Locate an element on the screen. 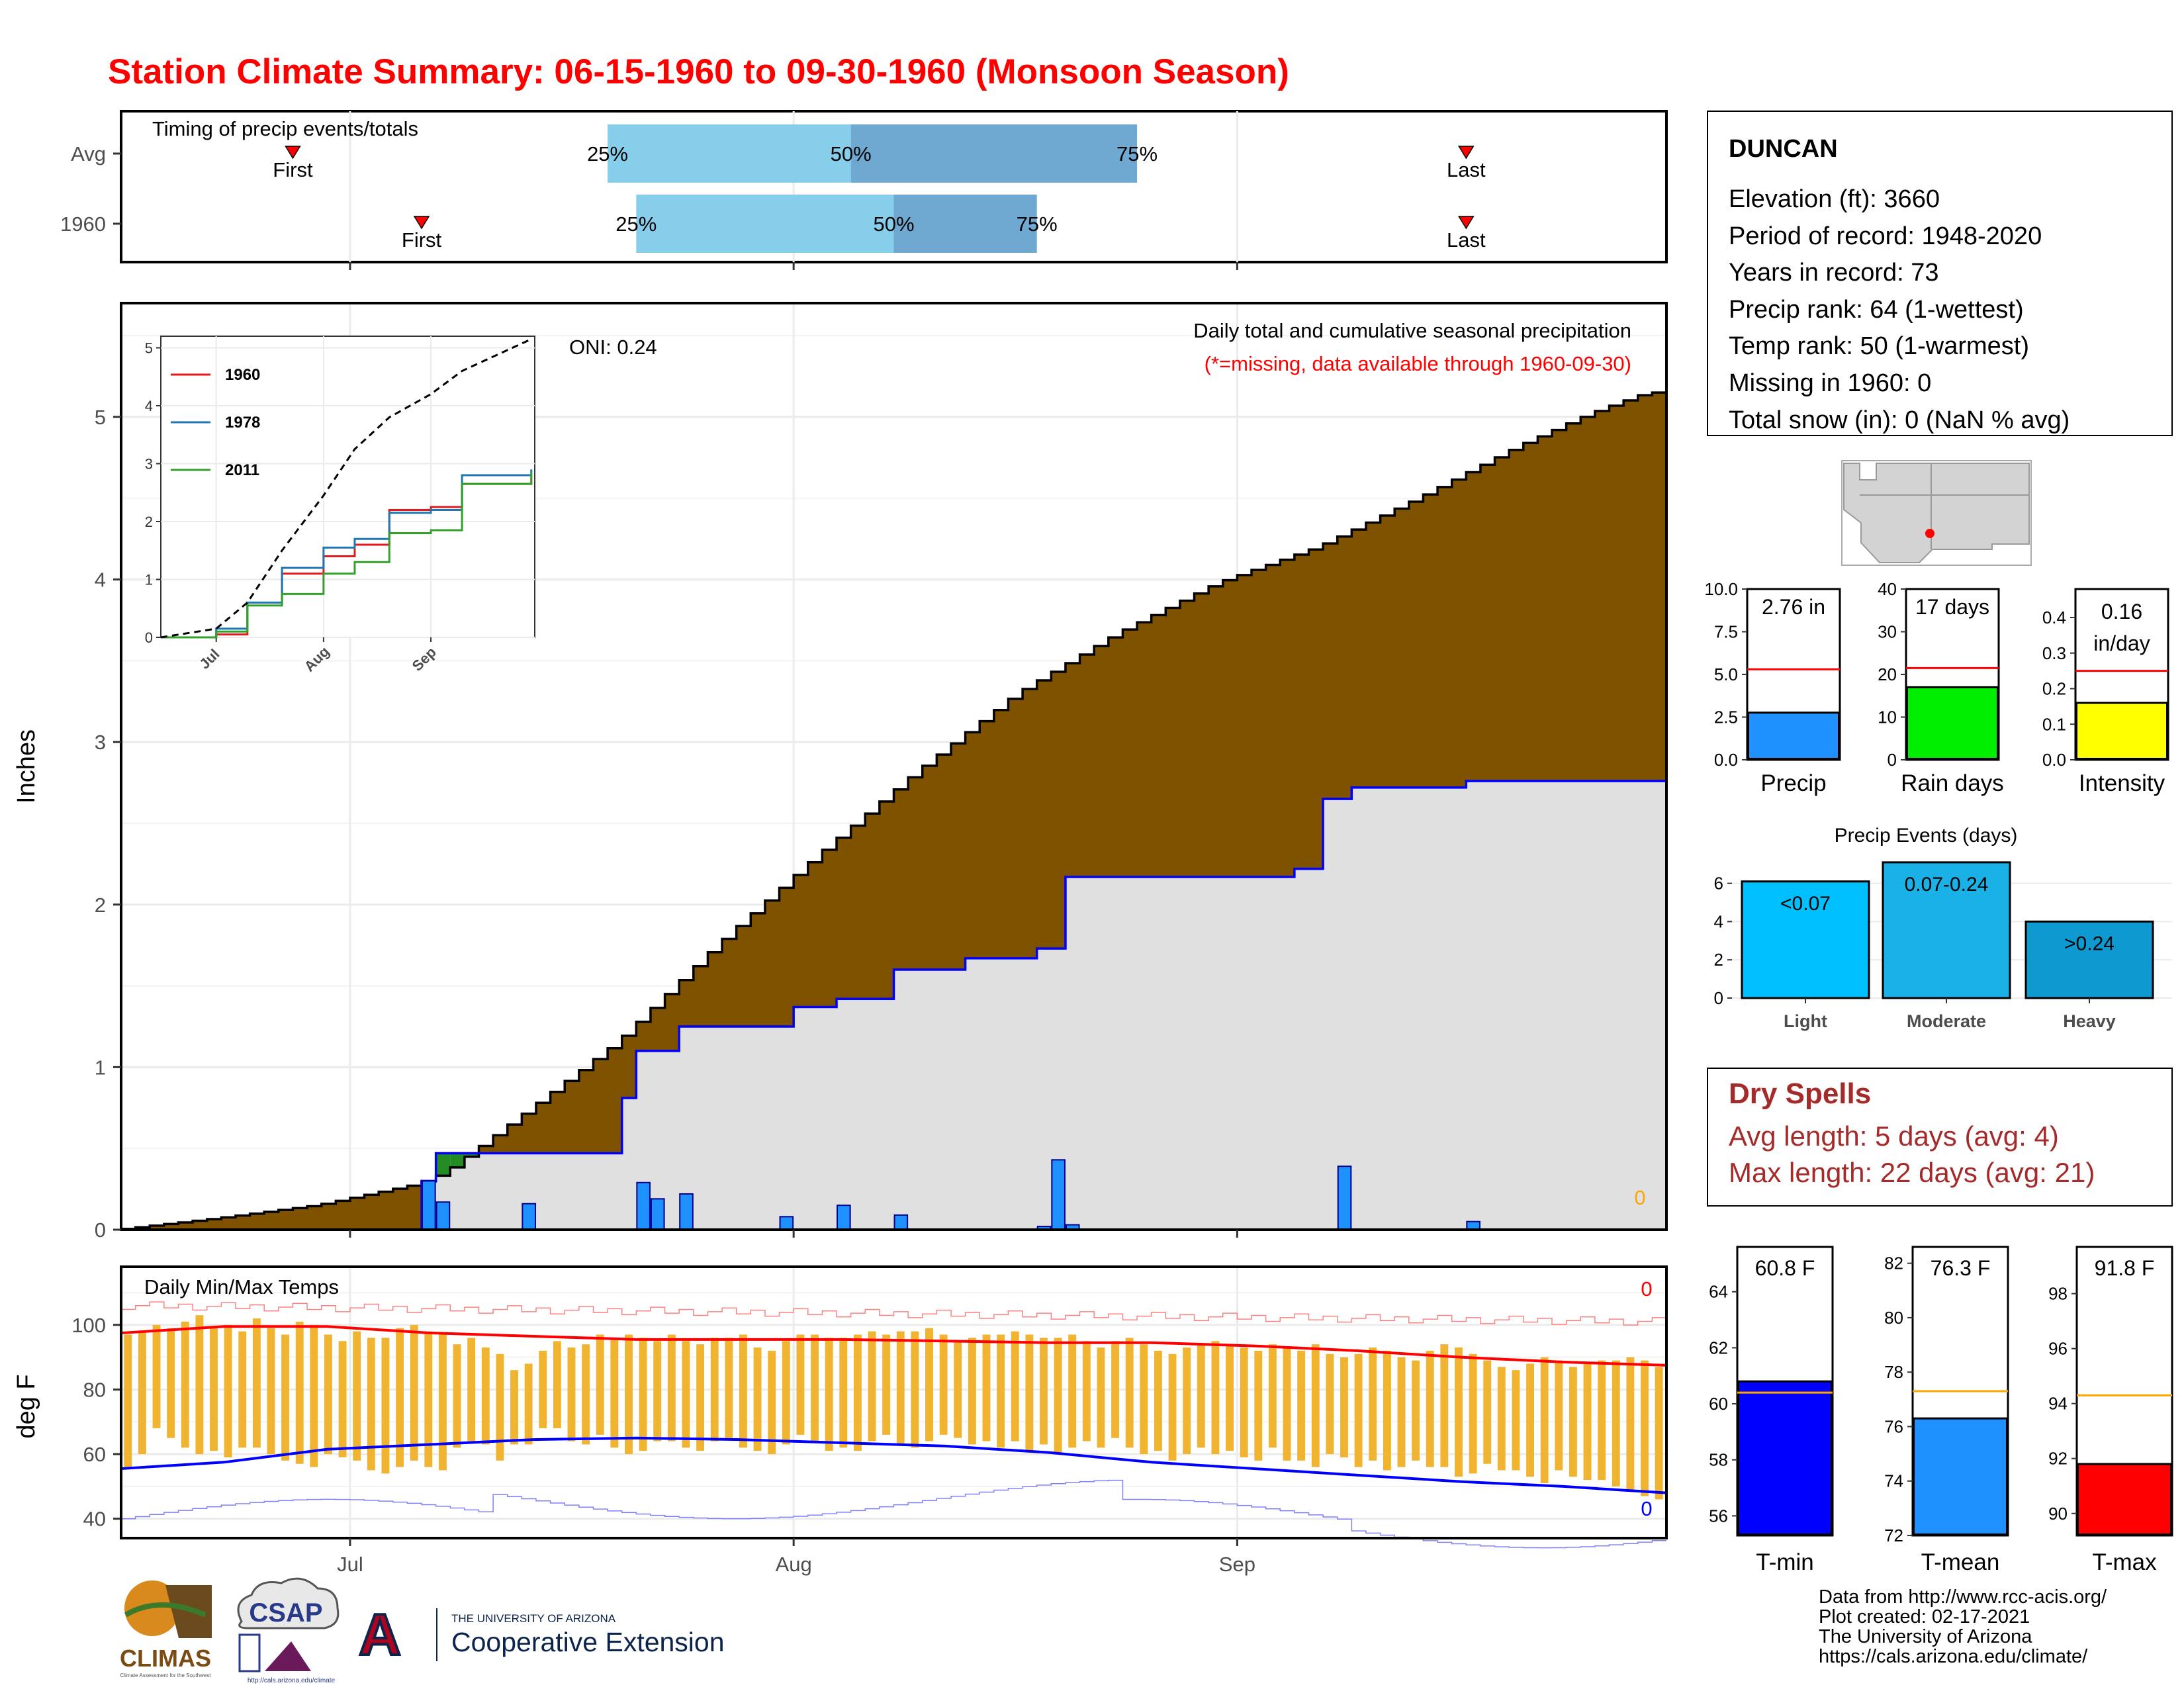 Image resolution: width=2184 pixels, height=1691 pixels. temp-summary-value-bar is located at coordinates (2124, 1499).